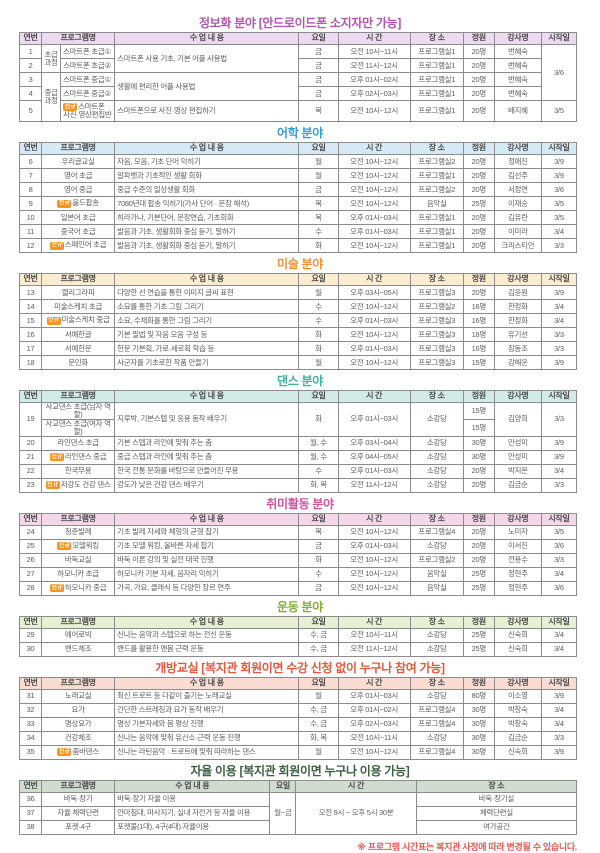 The image size is (600, 853). What do you see at coordinates (78, 710) in the screenshot?
I see `cell: 요가` at bounding box center [78, 710].